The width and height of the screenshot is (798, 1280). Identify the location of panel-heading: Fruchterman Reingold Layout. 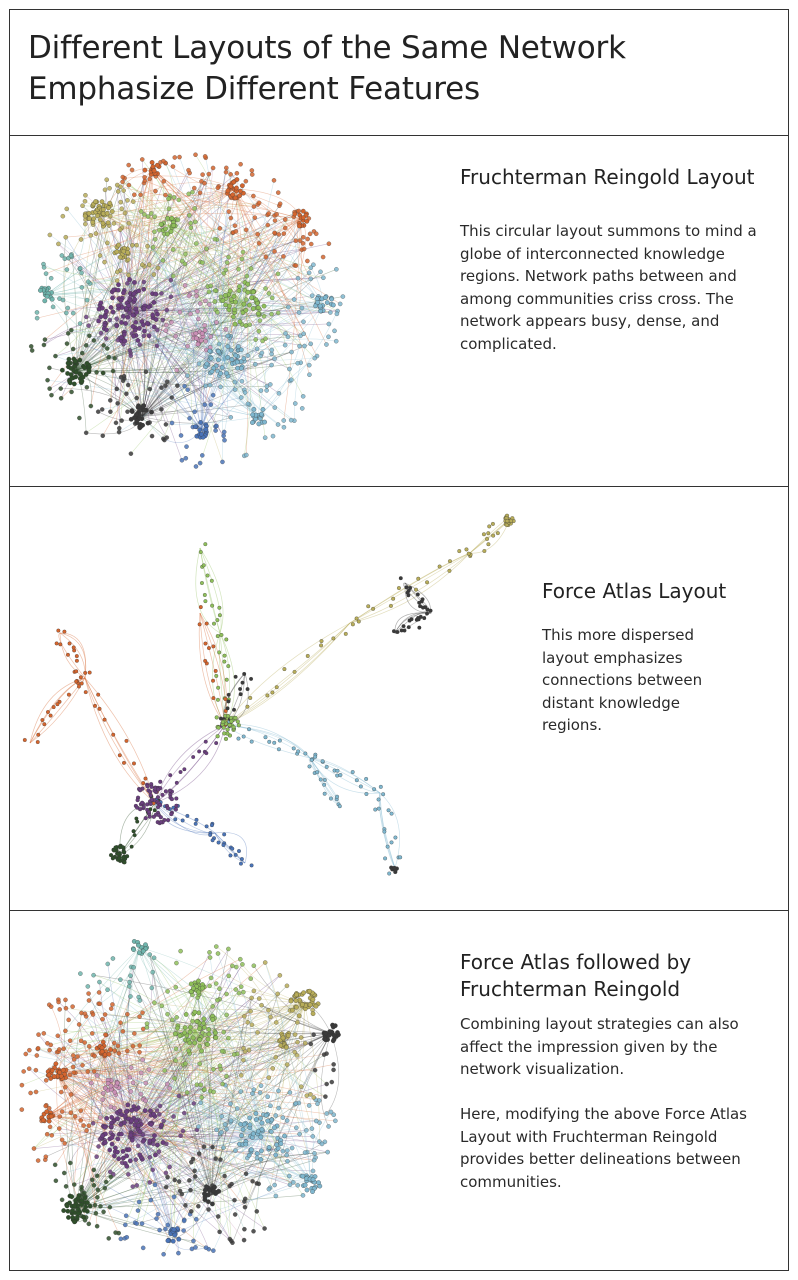
(607, 177).